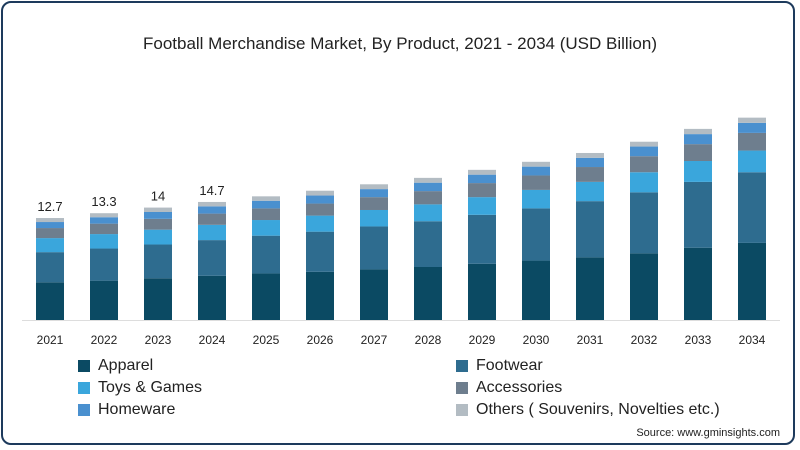  Describe the element at coordinates (428, 180) in the screenshot. I see `bar-segment-others-souvenirs-novelties-etc--2028` at that location.